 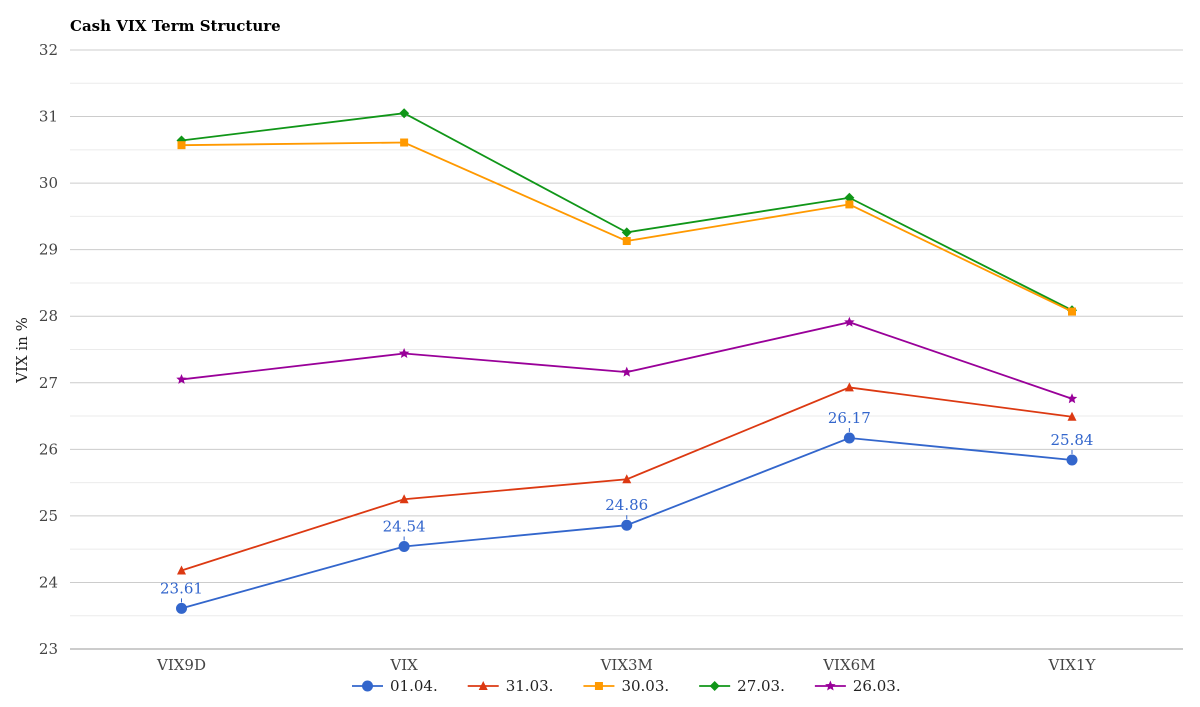 What do you see at coordinates (761, 686) in the screenshot?
I see `legend-label: 27.03.` at bounding box center [761, 686].